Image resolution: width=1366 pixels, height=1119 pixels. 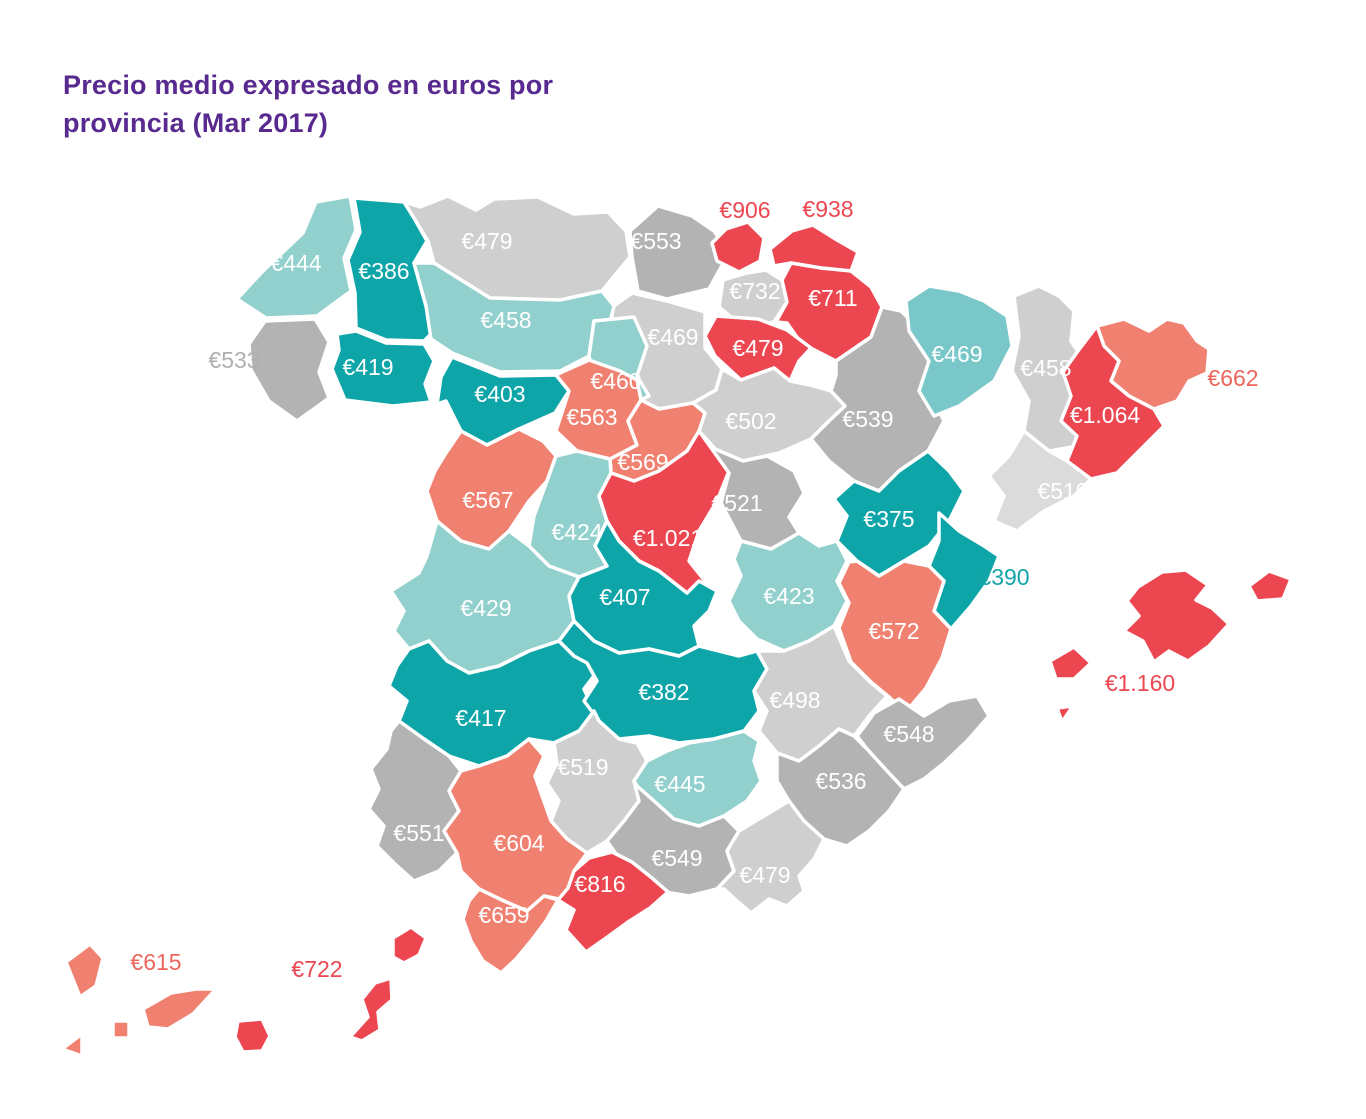 I want to click on price-label-vizcaya: €906, so click(x=744, y=210).